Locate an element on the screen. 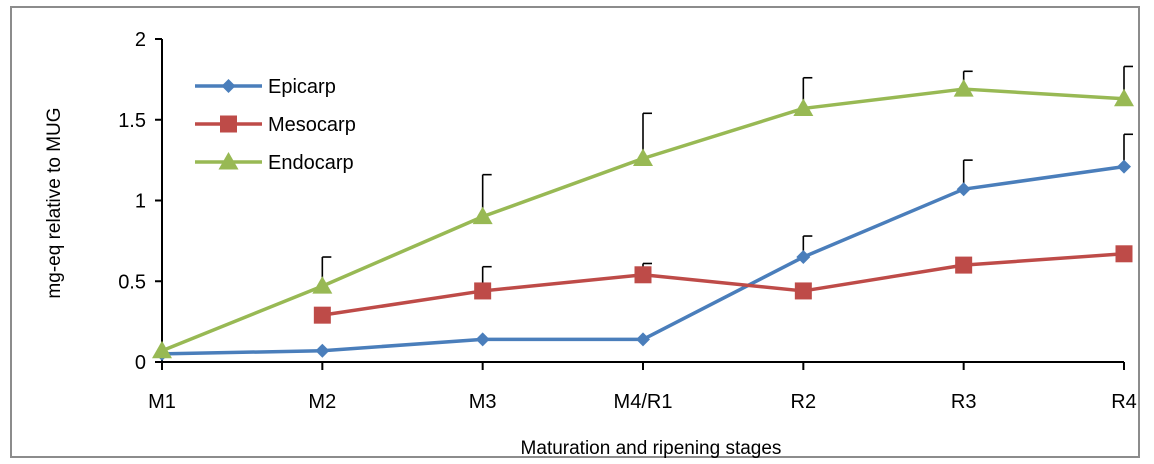  x-tick-label: R3 is located at coordinates (964, 402).